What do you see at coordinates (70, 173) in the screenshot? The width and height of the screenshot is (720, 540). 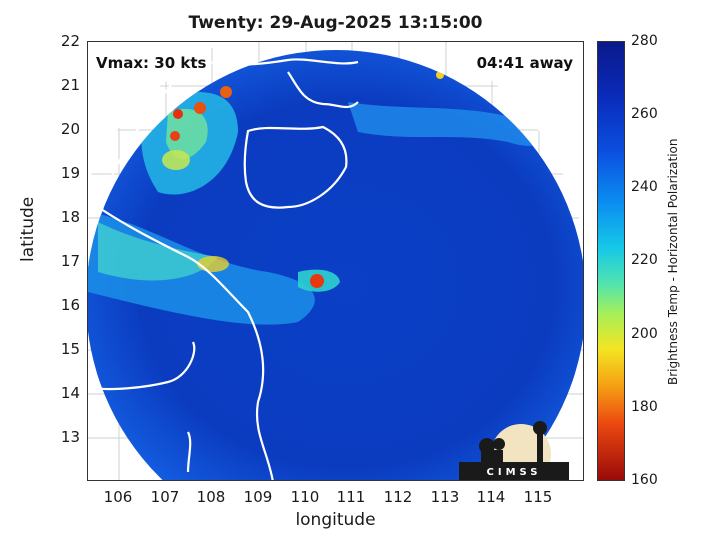 I see `y-tick: 19` at bounding box center [70, 173].